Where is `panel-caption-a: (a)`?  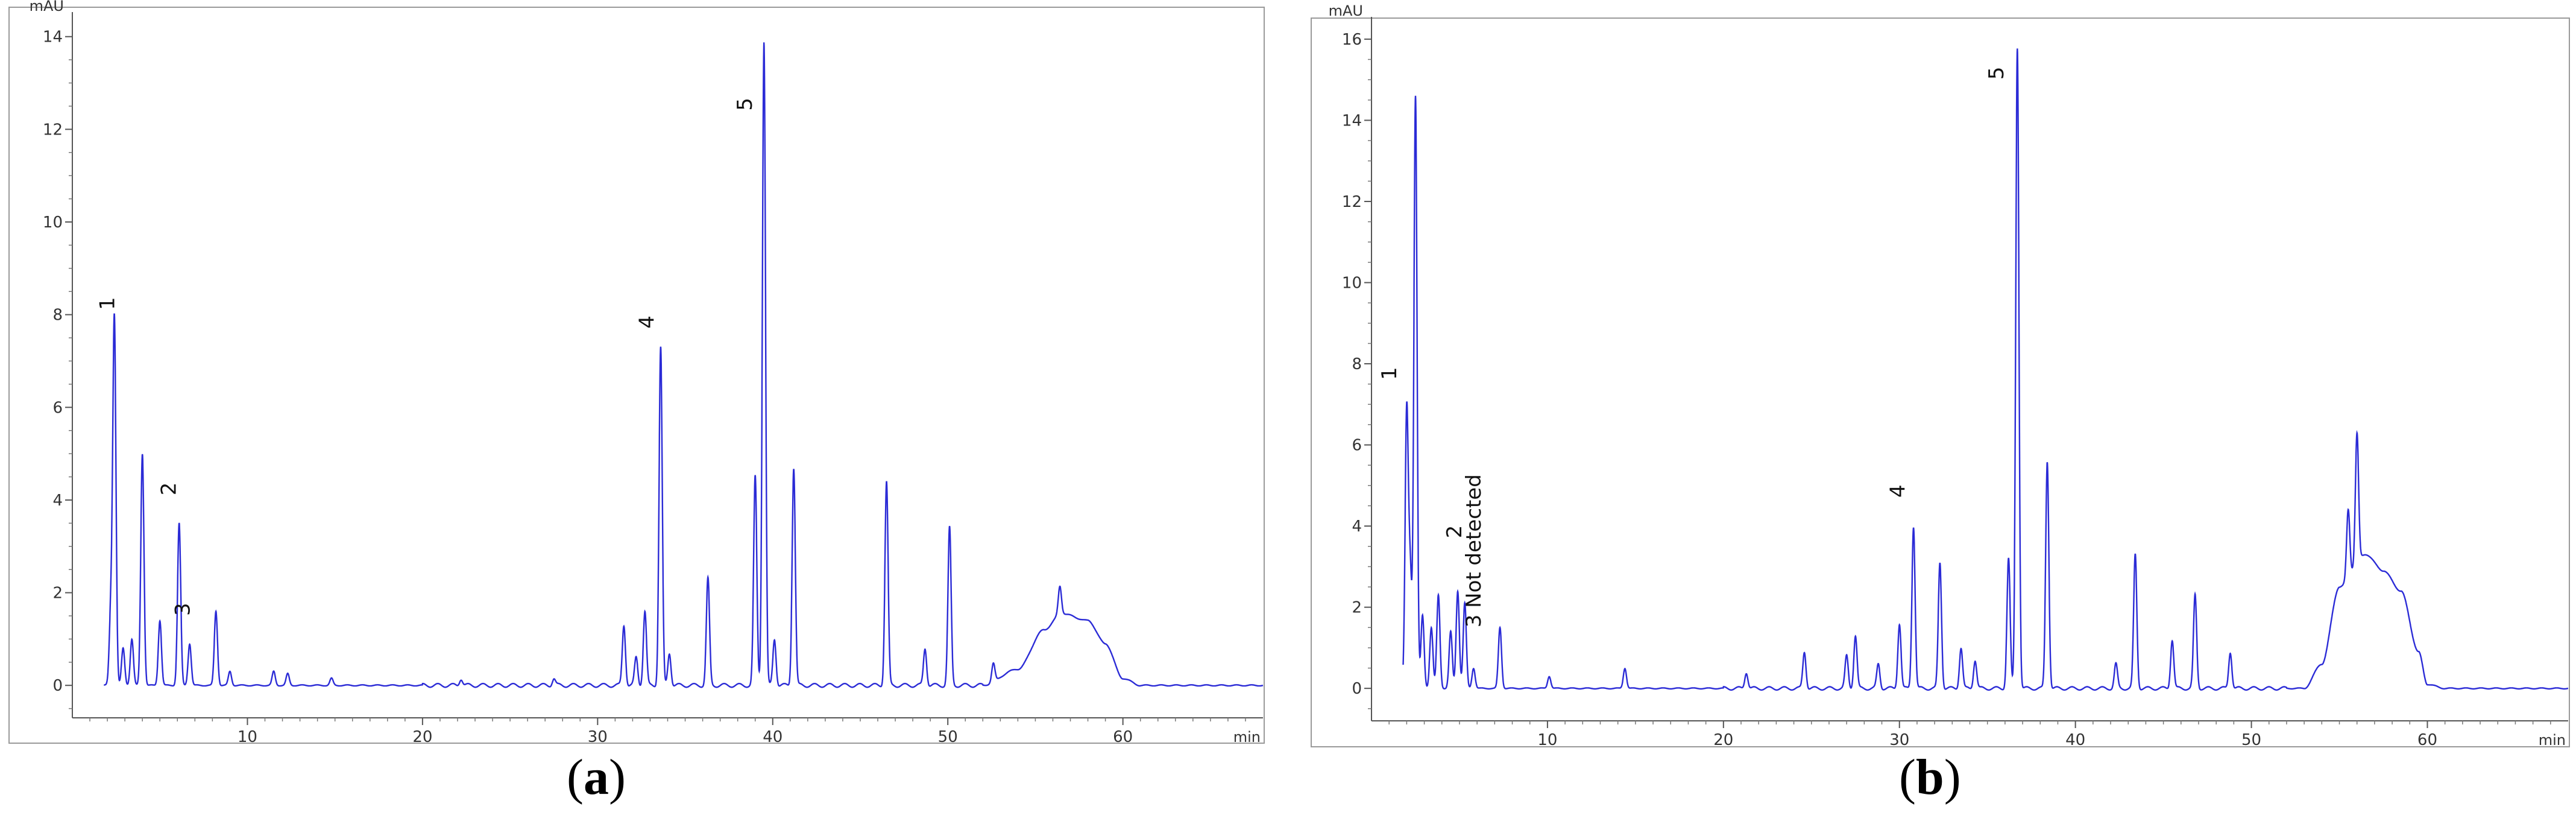 panel-caption-a: (a) is located at coordinates (596, 777).